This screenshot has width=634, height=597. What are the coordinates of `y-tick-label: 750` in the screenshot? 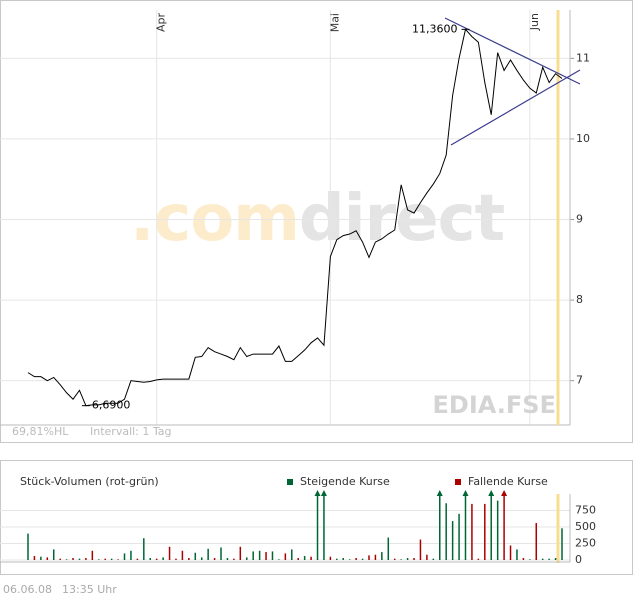 It's located at (585, 510).